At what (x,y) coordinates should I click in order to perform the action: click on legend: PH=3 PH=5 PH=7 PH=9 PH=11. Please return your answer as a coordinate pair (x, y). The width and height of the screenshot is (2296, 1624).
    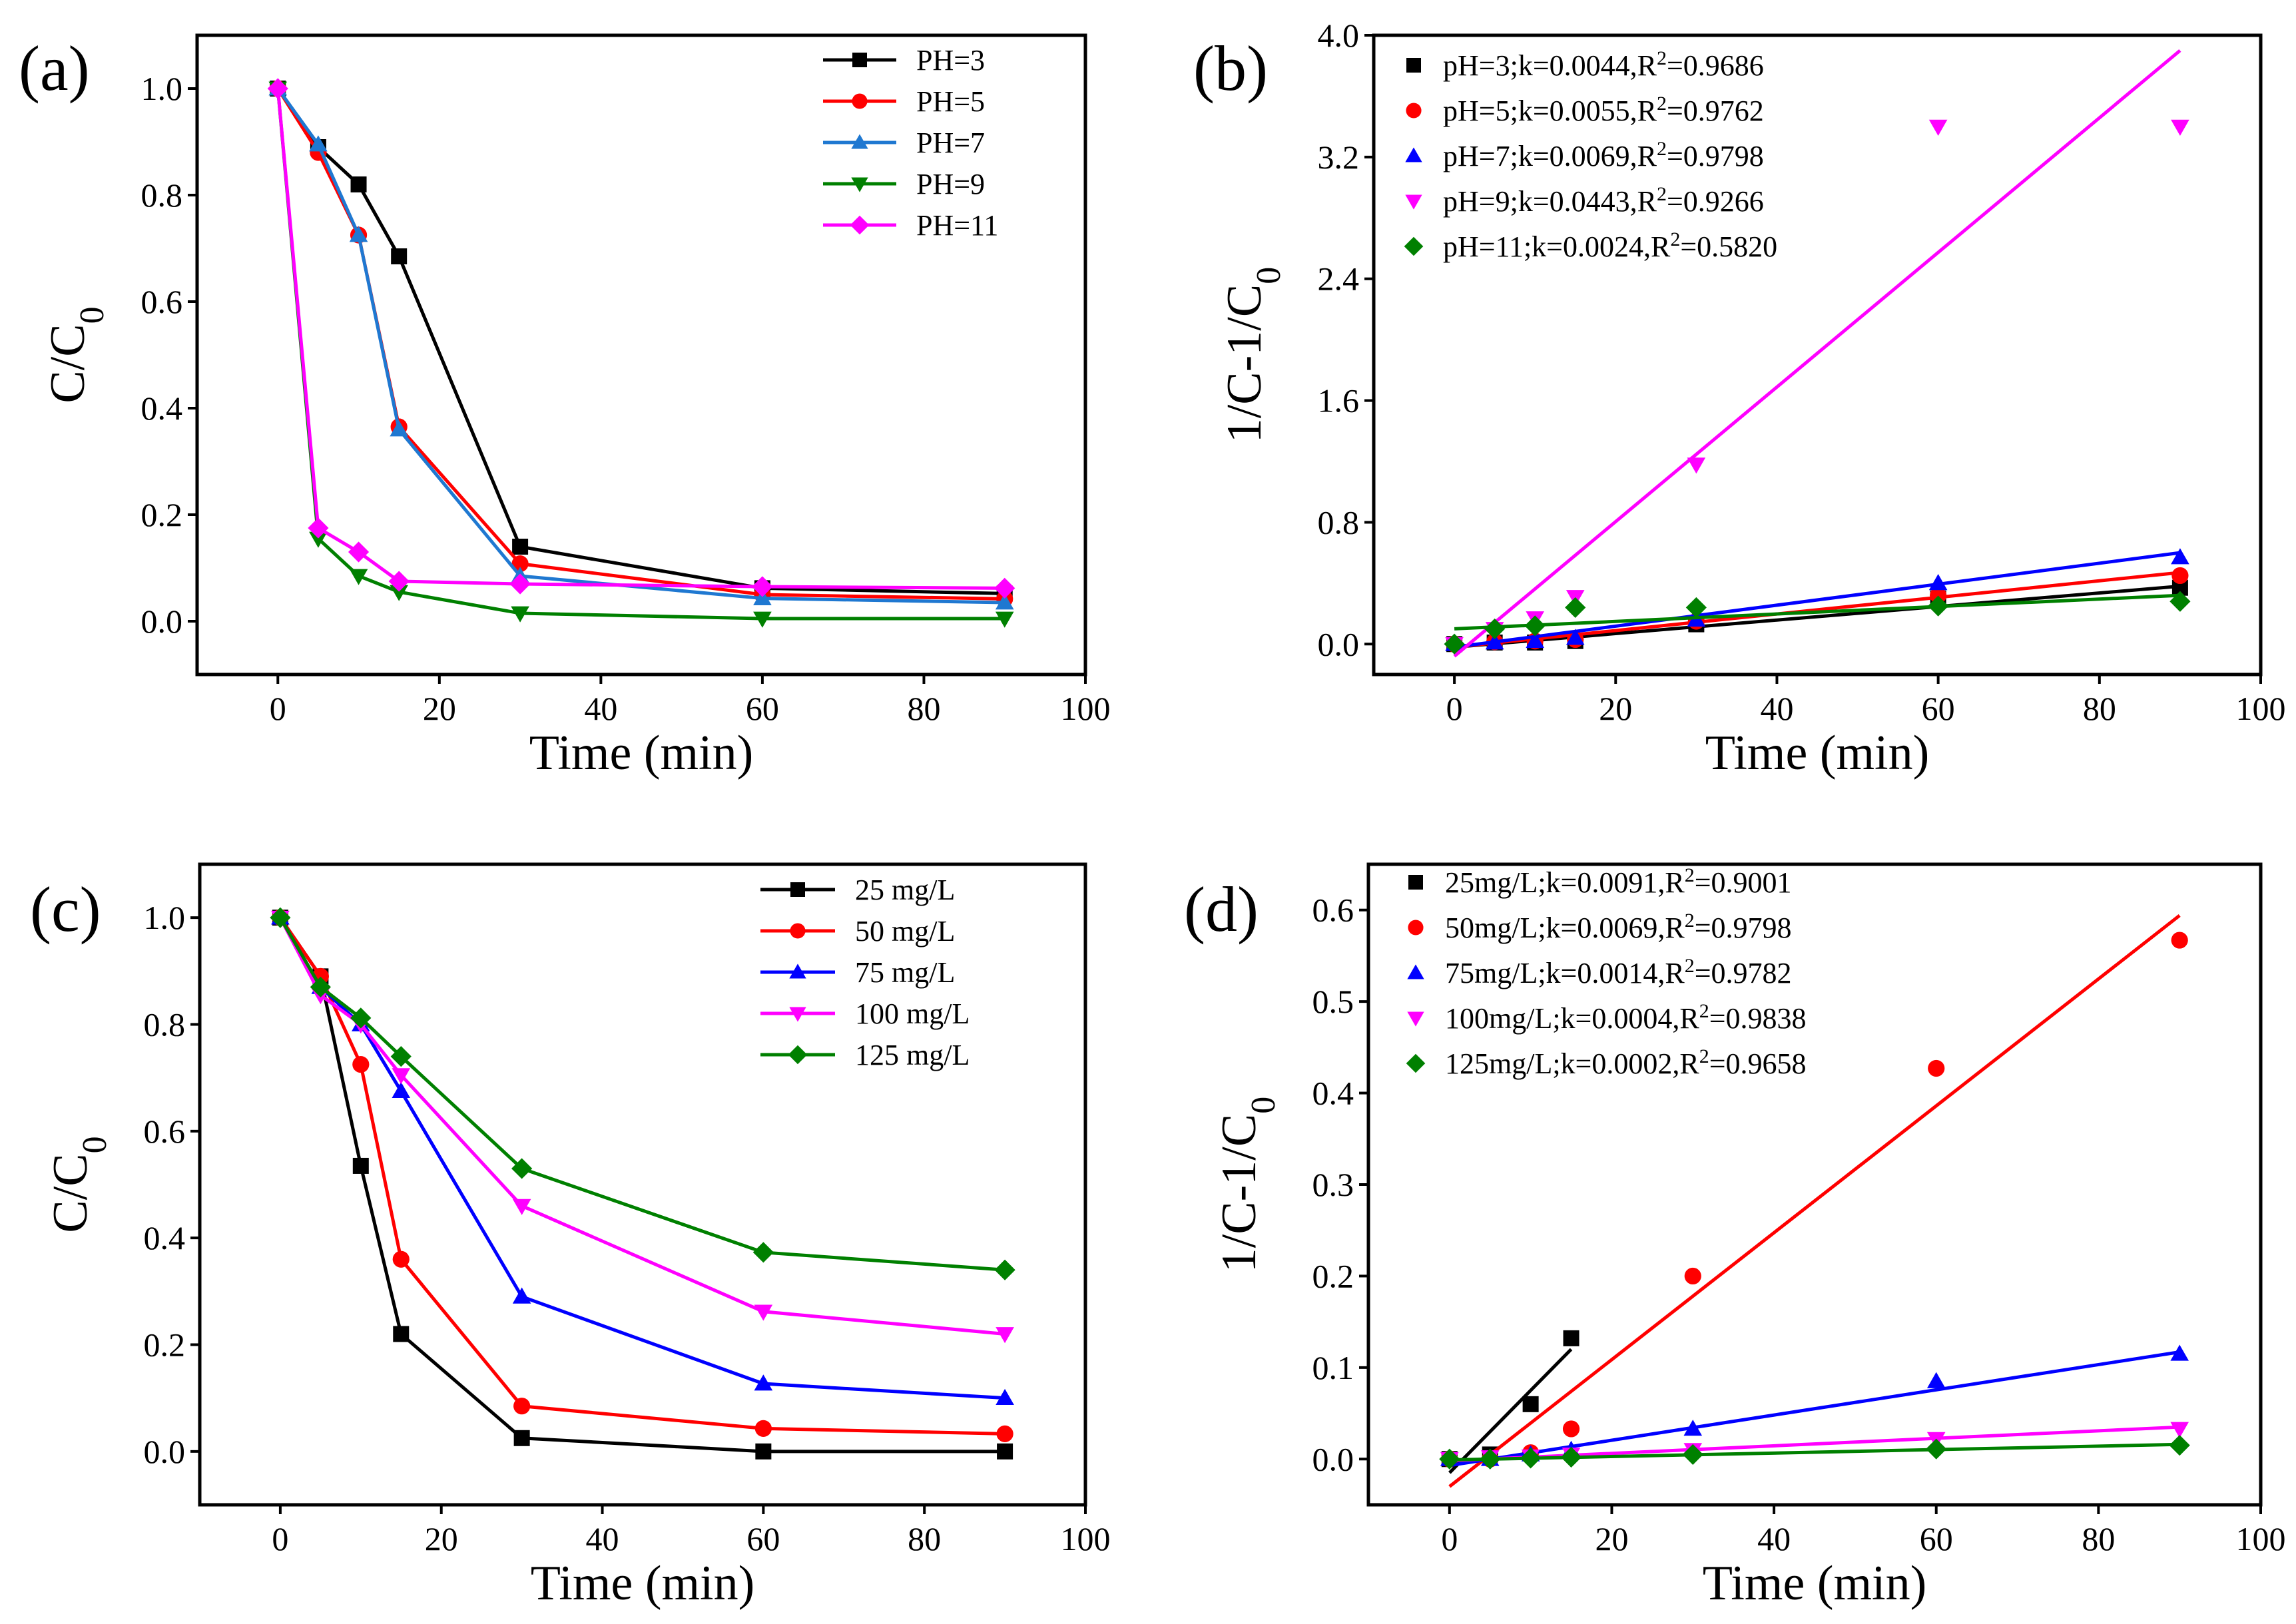
    Looking at the image, I should click on (911, 143).